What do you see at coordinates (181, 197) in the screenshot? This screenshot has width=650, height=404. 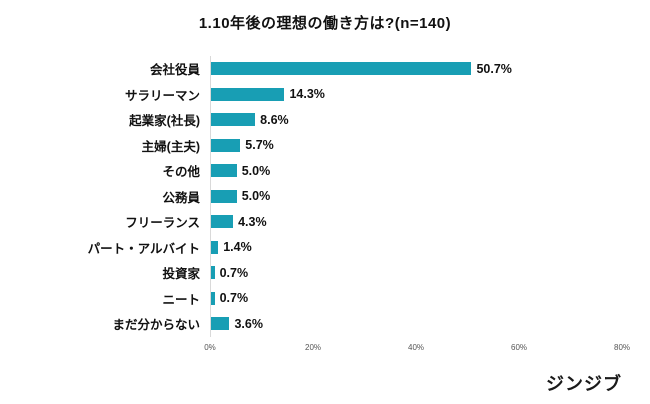 I see `category-label: 公務員` at bounding box center [181, 197].